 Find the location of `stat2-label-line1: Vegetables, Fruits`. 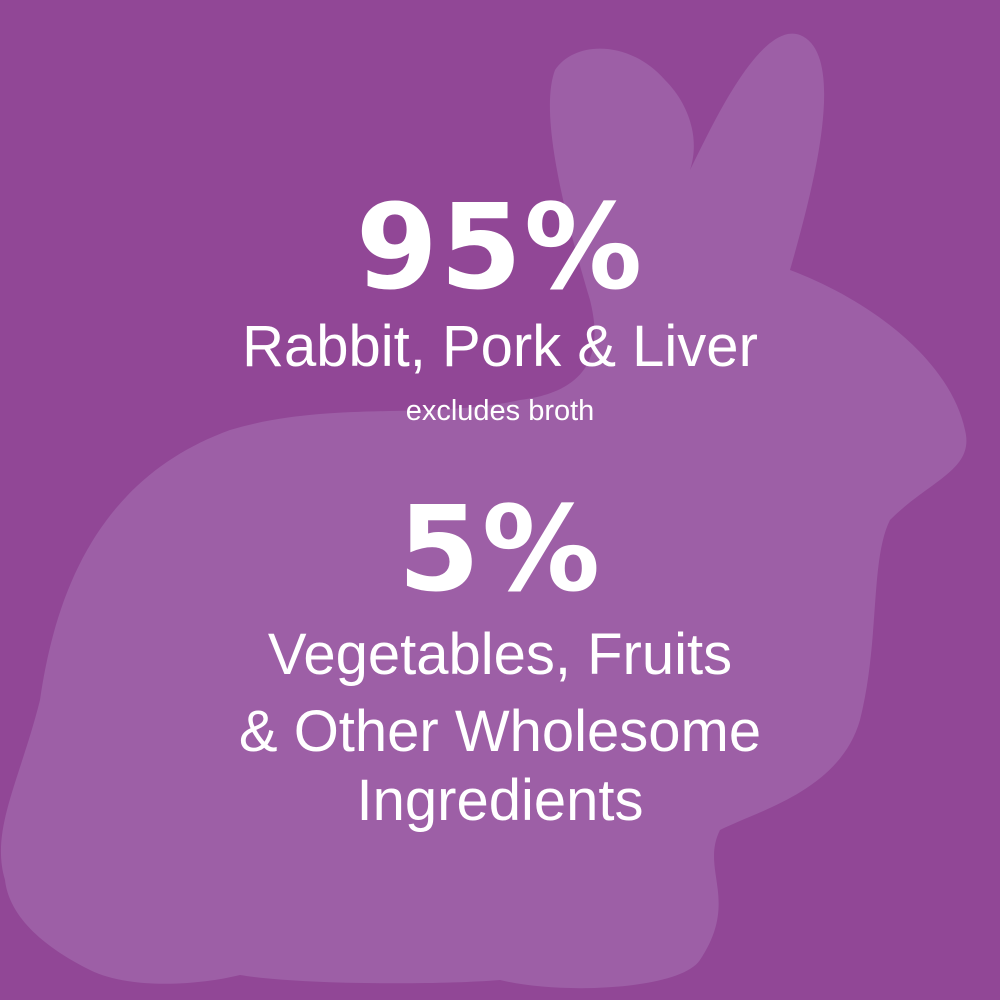

stat2-label-line1: Vegetables, Fruits is located at coordinates (500, 654).